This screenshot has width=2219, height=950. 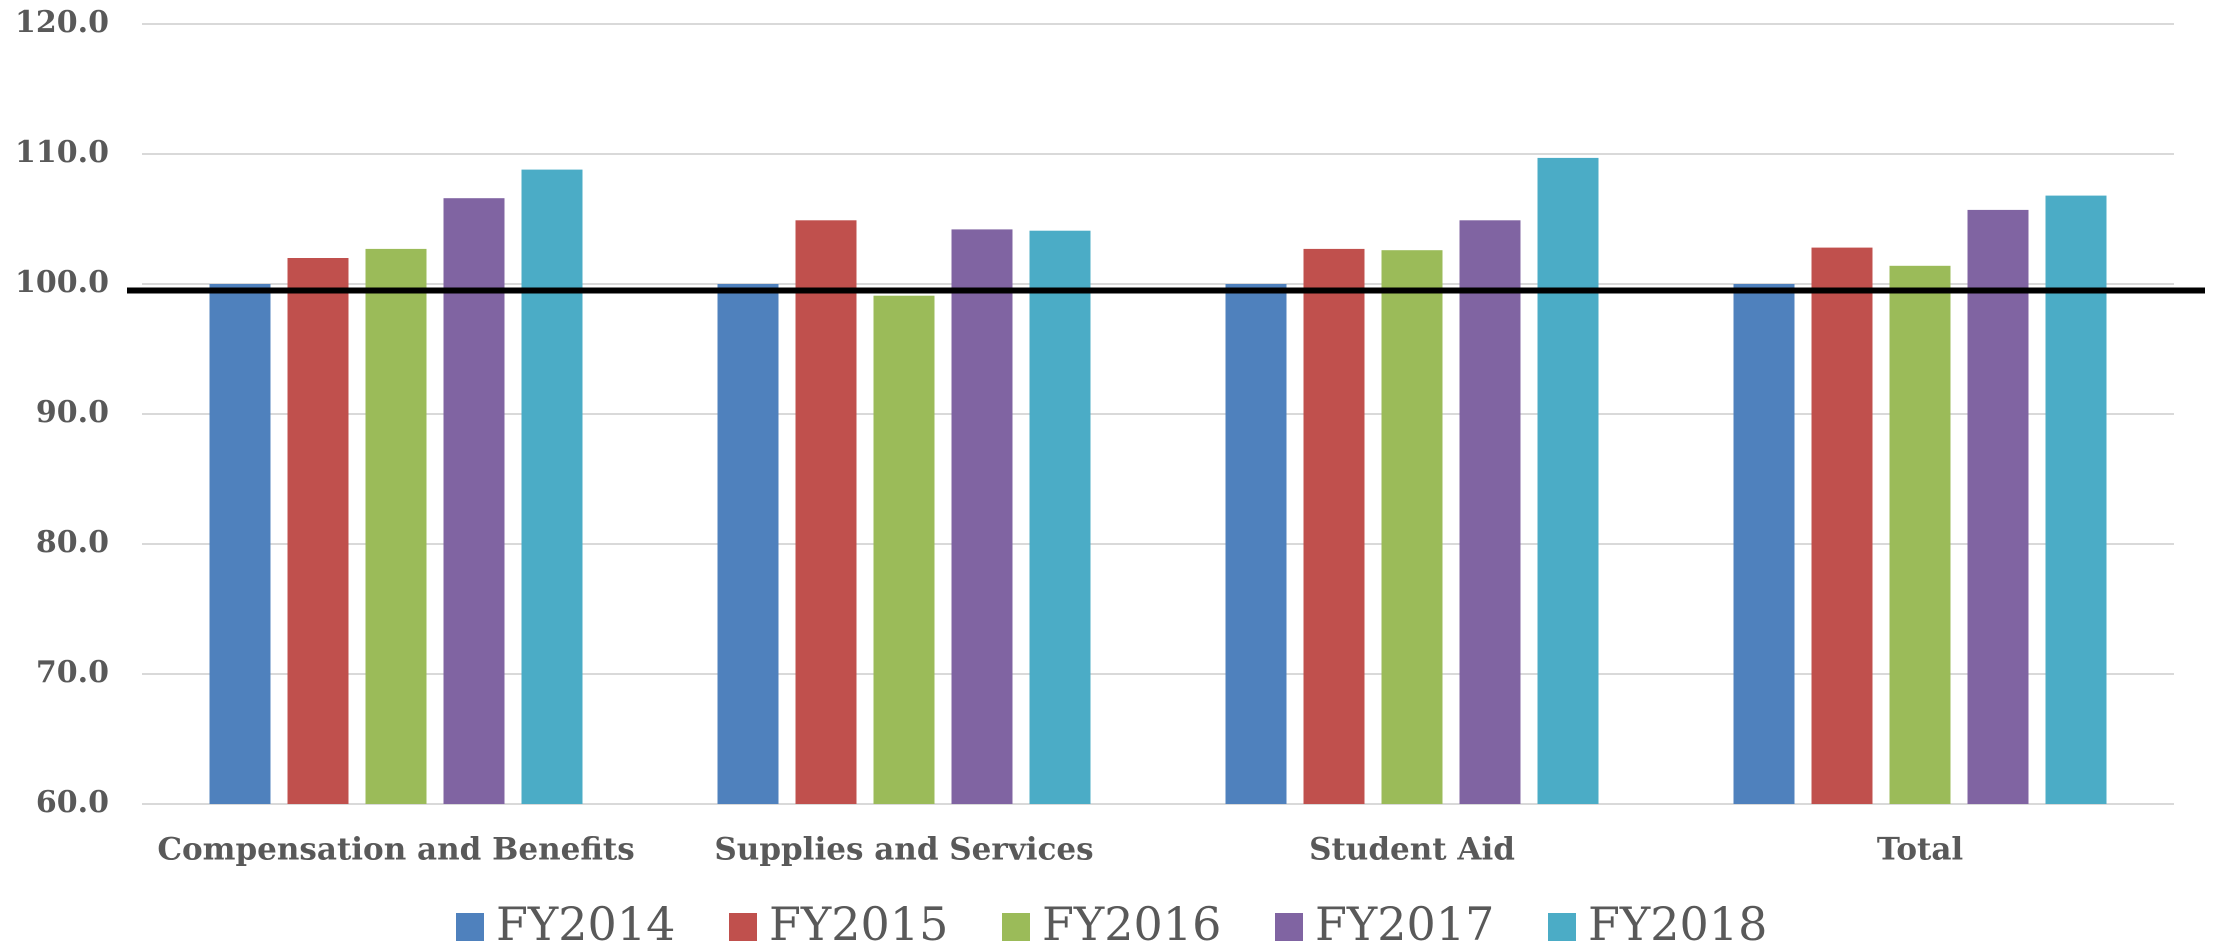 What do you see at coordinates (1412, 850) in the screenshot?
I see `x-tick-label: Student Aid` at bounding box center [1412, 850].